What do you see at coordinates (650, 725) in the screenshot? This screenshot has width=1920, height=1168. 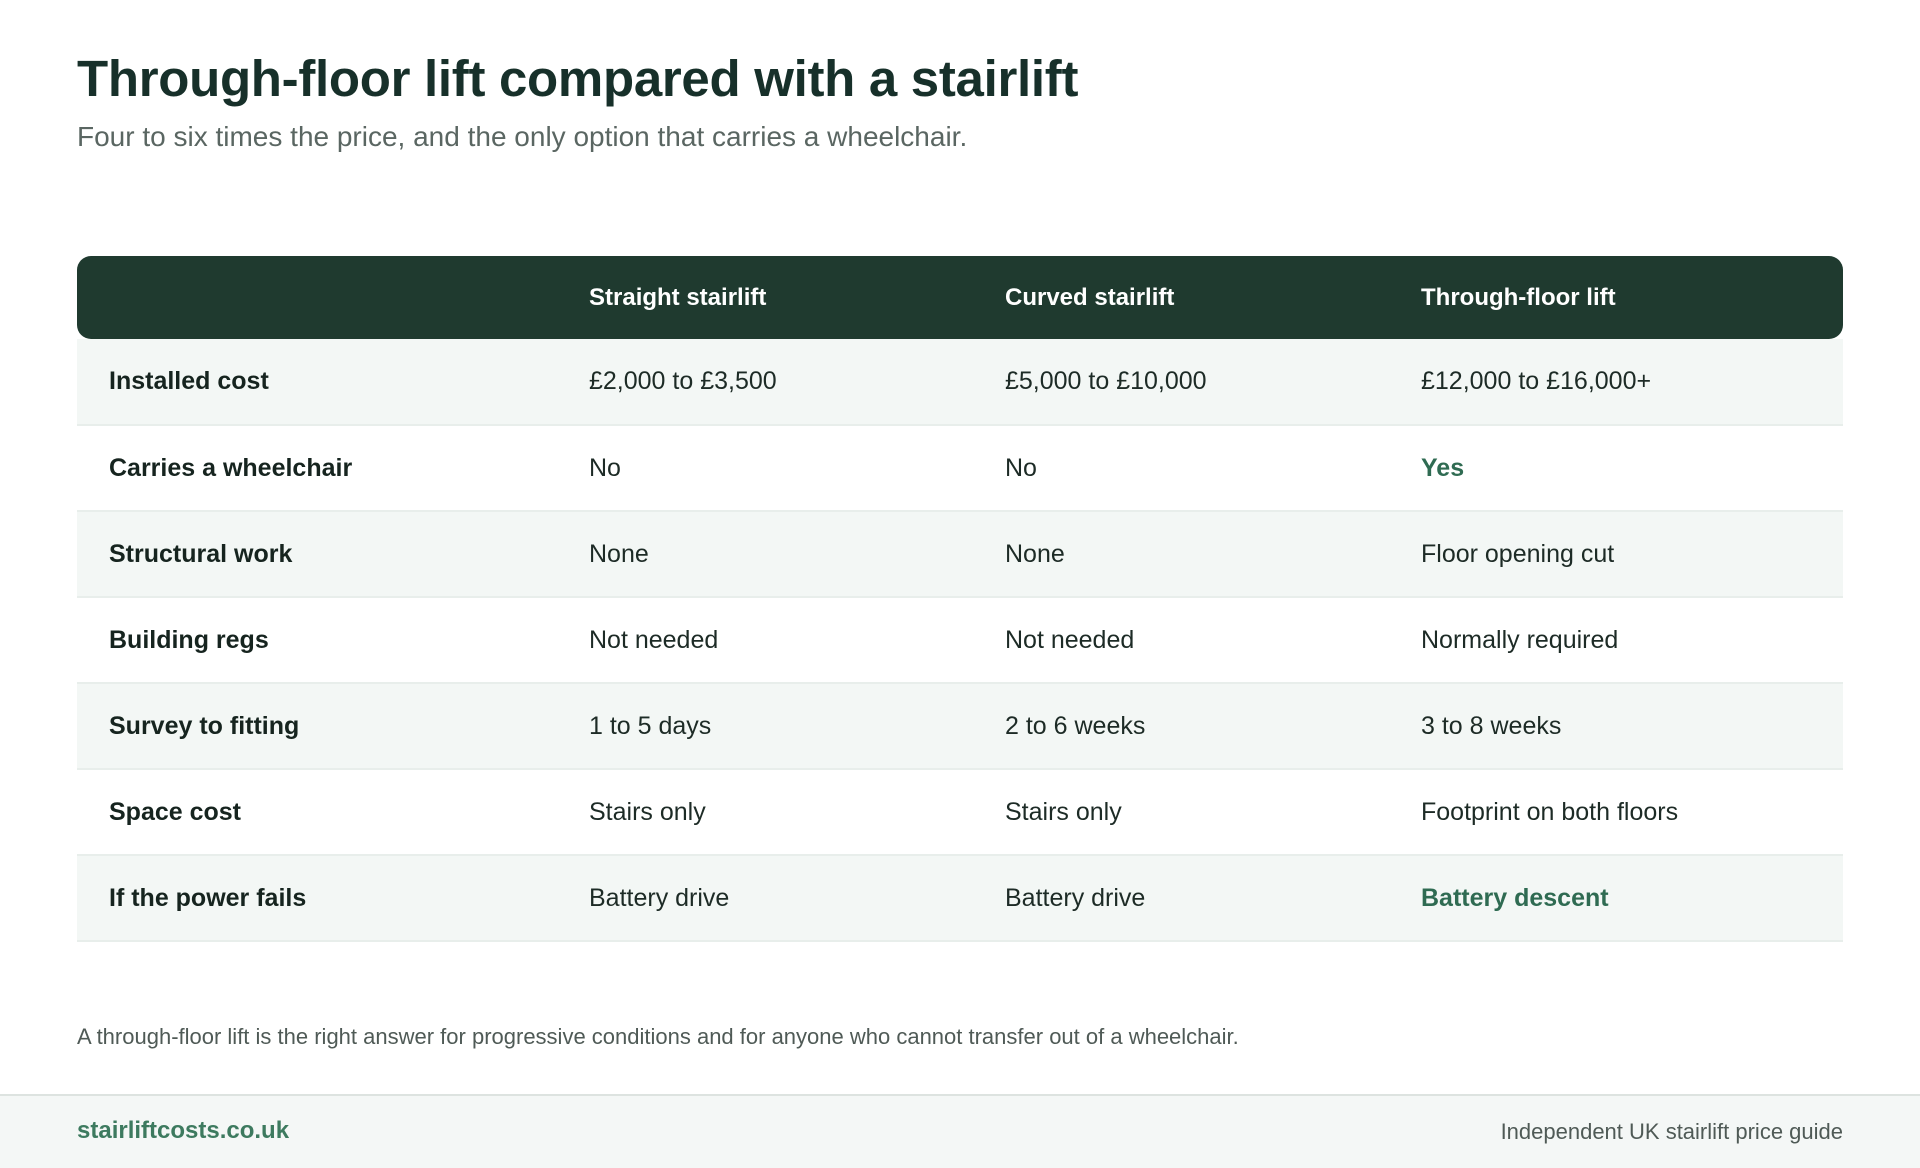 I see `cell-straight: 1 to 5 days` at bounding box center [650, 725].